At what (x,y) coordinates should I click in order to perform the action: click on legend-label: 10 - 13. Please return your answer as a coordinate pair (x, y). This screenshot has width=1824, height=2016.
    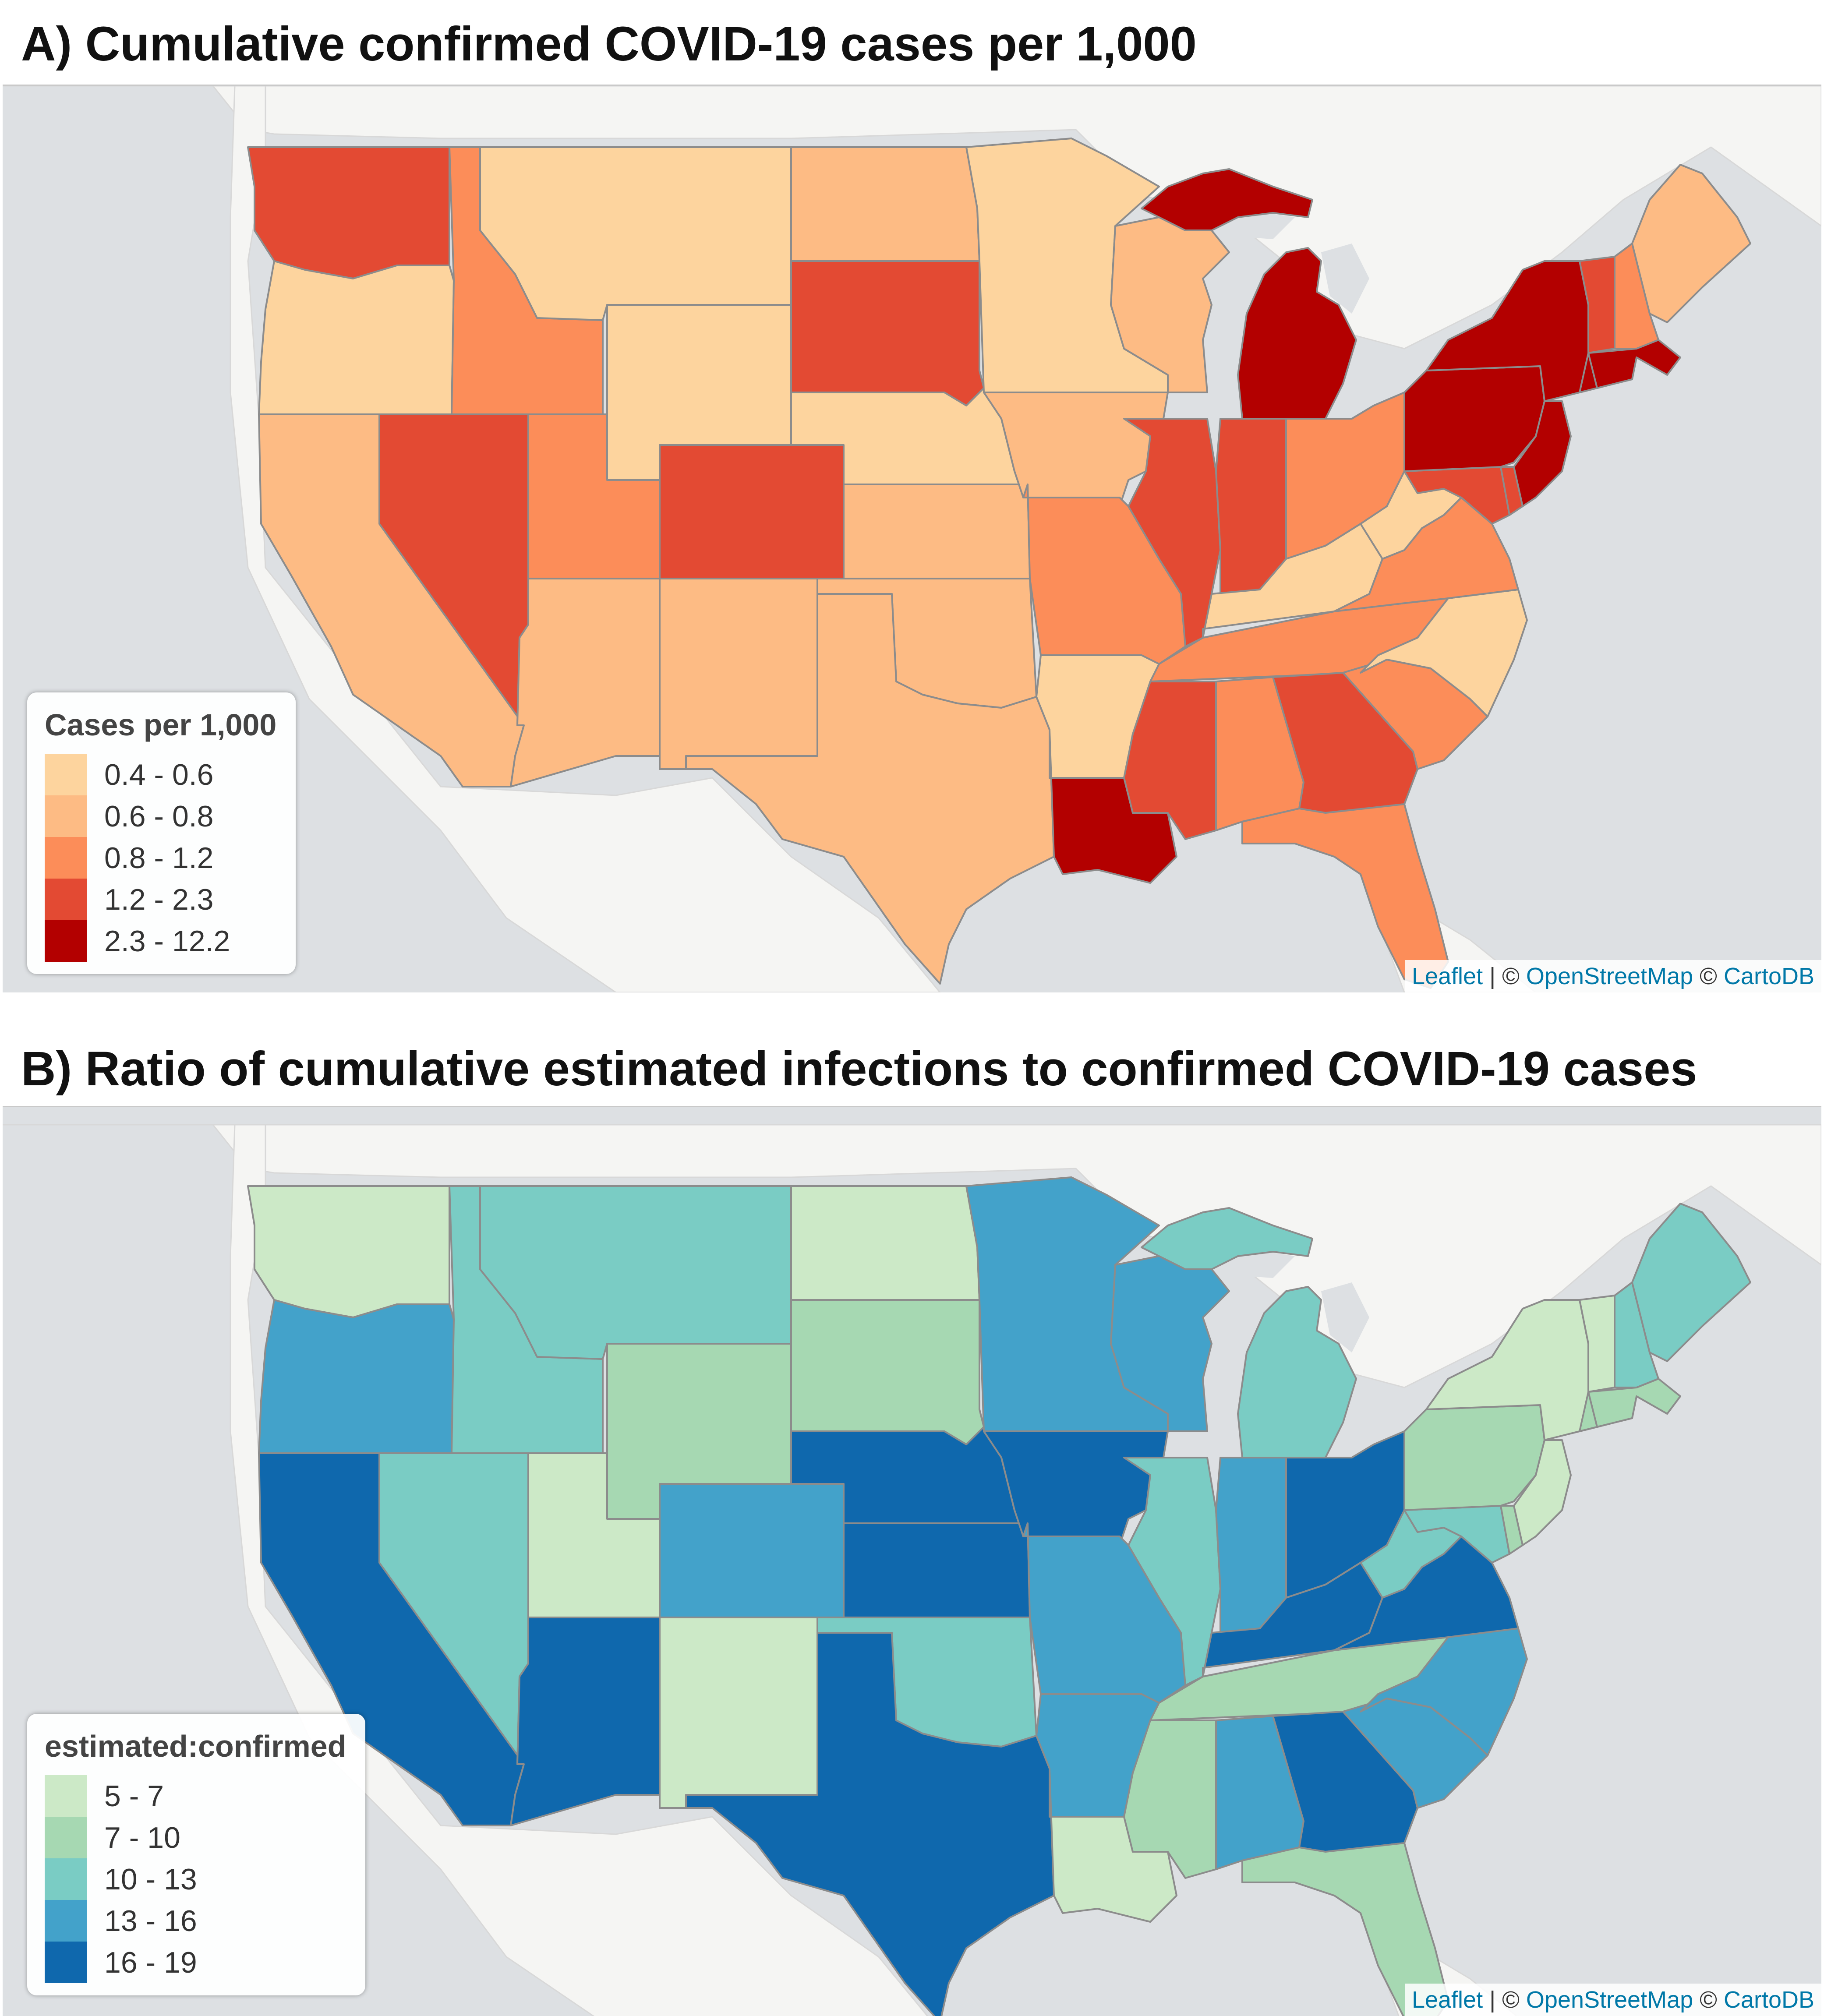
    Looking at the image, I should click on (150, 1879).